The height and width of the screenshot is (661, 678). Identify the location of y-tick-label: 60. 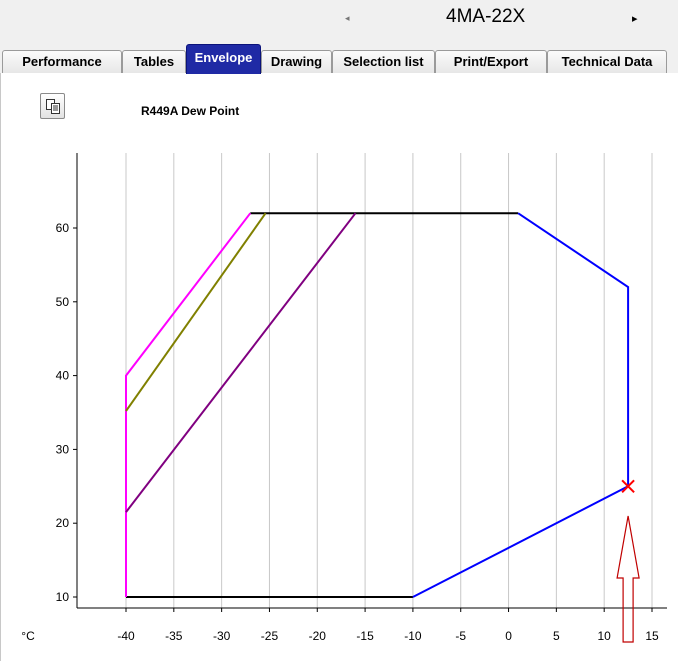
(63, 228).